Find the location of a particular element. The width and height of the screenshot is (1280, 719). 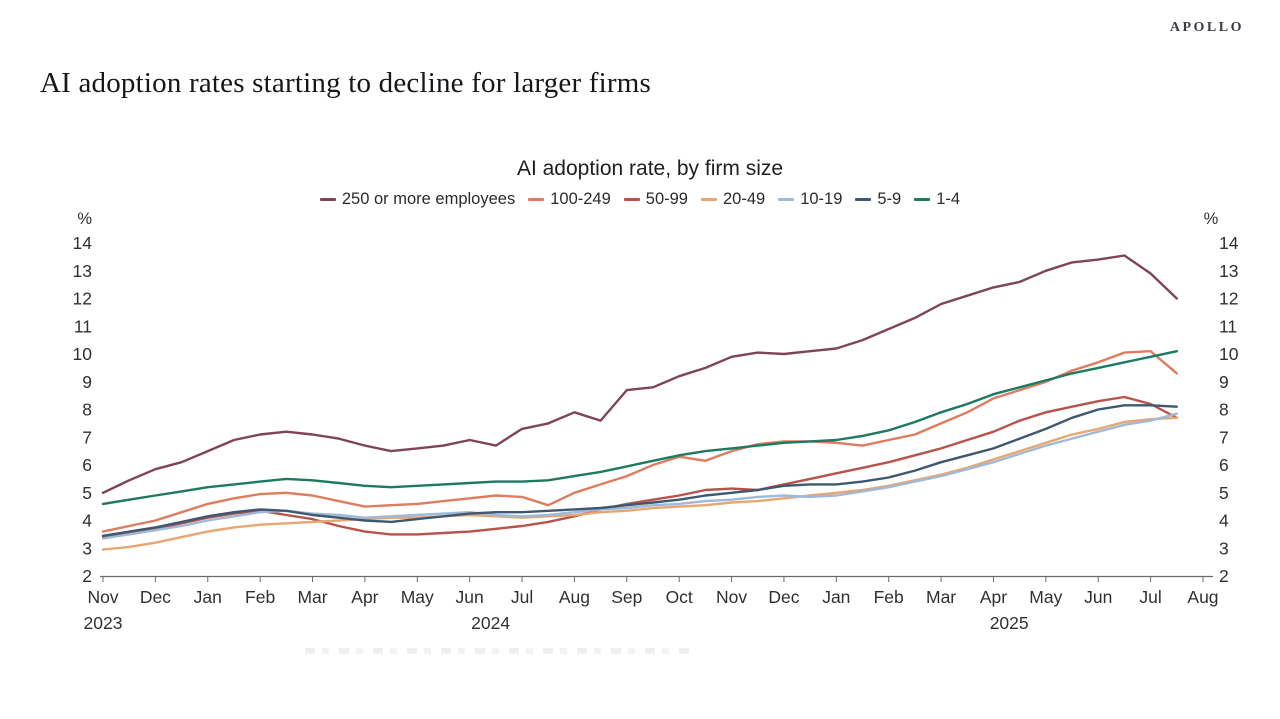

y-tick-label-left: 6 is located at coordinates (87, 465).